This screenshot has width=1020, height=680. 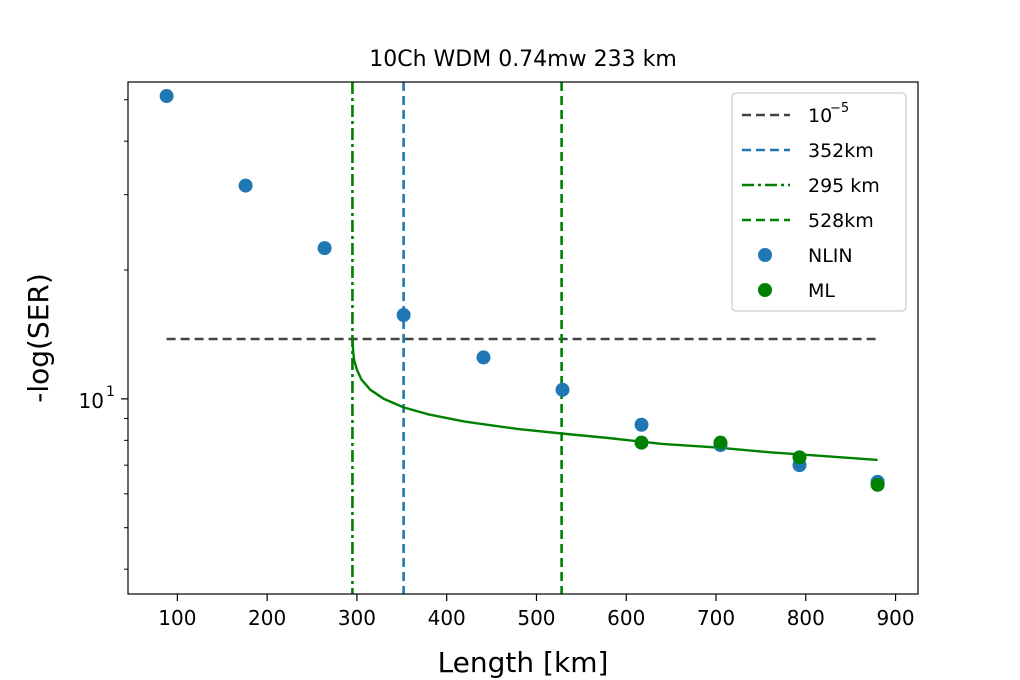 What do you see at coordinates (765, 290) in the screenshot?
I see `legend-marker-ml` at bounding box center [765, 290].